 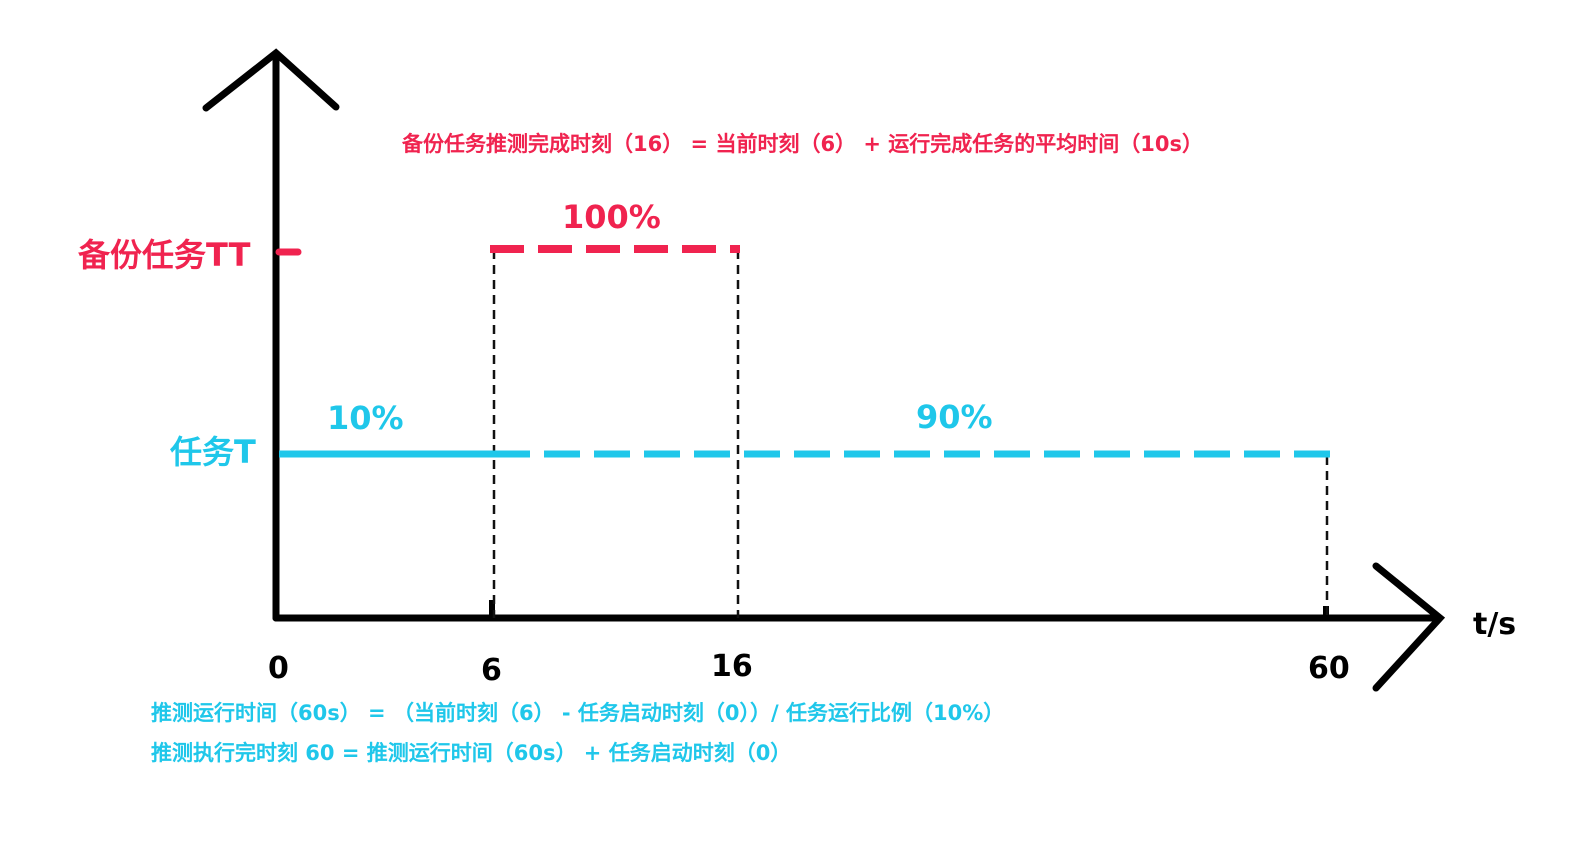 What do you see at coordinates (1329, 668) in the screenshot?
I see `x-tick-label-60: 60` at bounding box center [1329, 668].